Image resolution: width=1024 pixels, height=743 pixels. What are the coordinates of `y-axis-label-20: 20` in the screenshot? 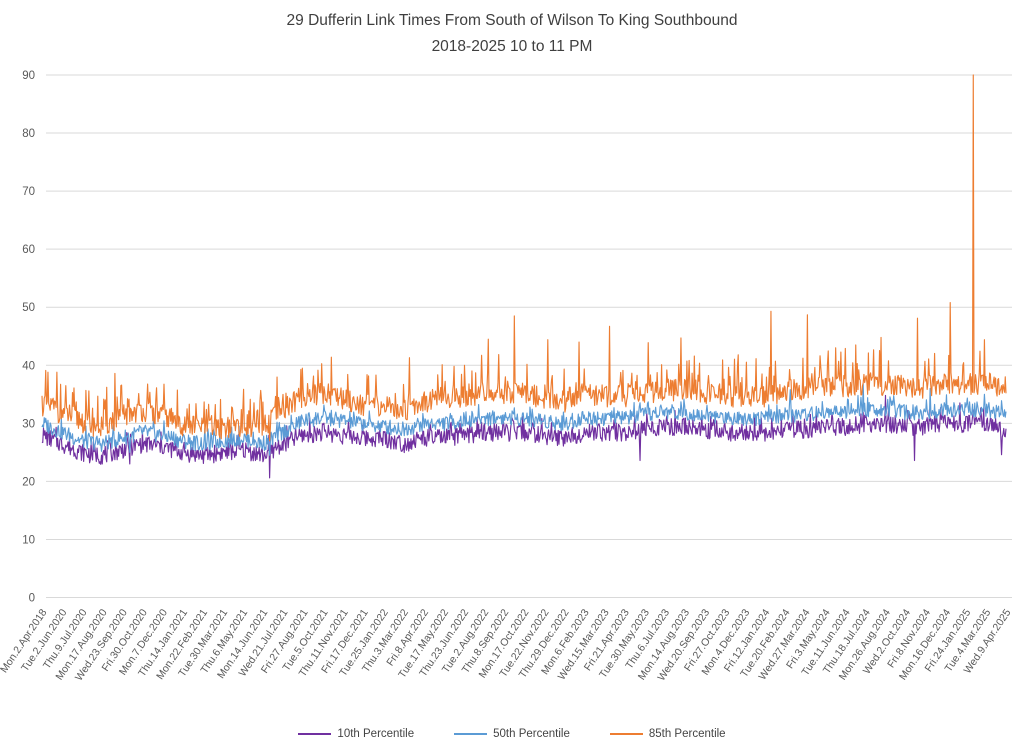 It's located at (28, 482).